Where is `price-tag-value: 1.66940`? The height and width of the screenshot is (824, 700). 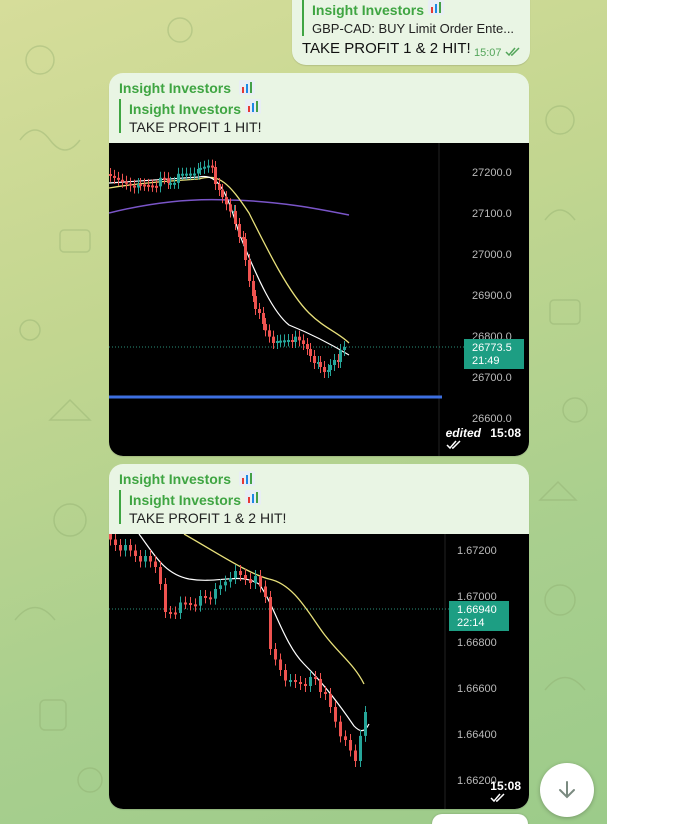
price-tag-value: 1.66940 is located at coordinates (477, 610).